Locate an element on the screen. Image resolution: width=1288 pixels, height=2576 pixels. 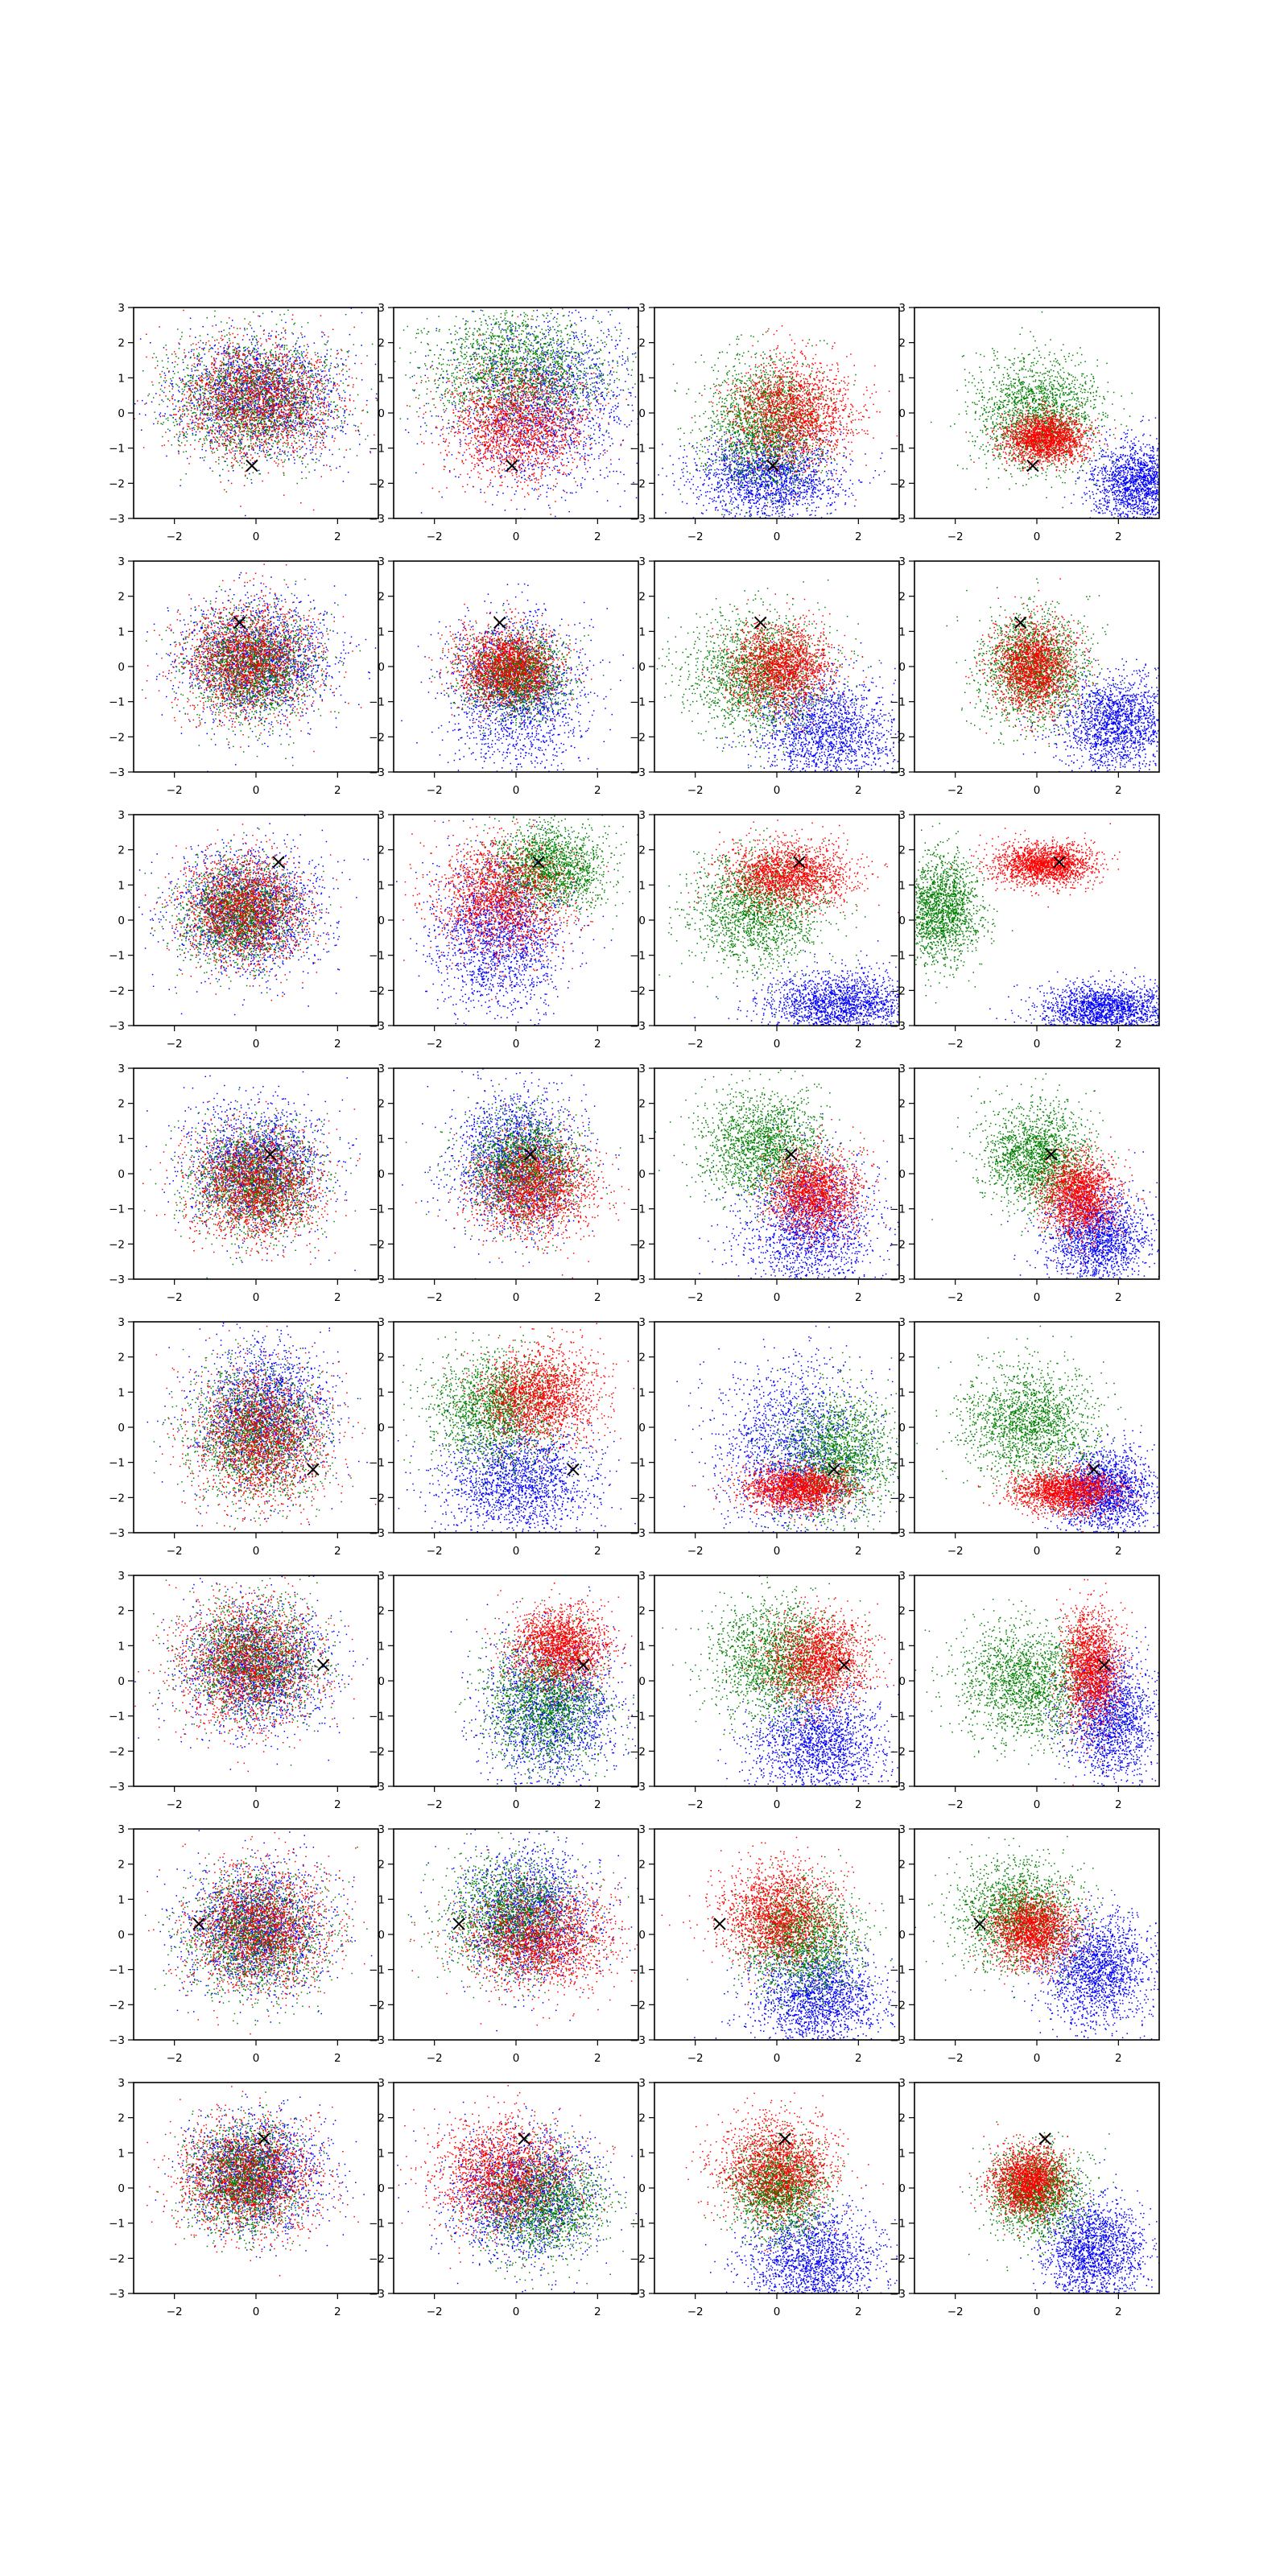
scatter-panel-r4-c4: −2 0 2 −3 −2 −1 0 1 2 3 is located at coordinates (1025, 1183).